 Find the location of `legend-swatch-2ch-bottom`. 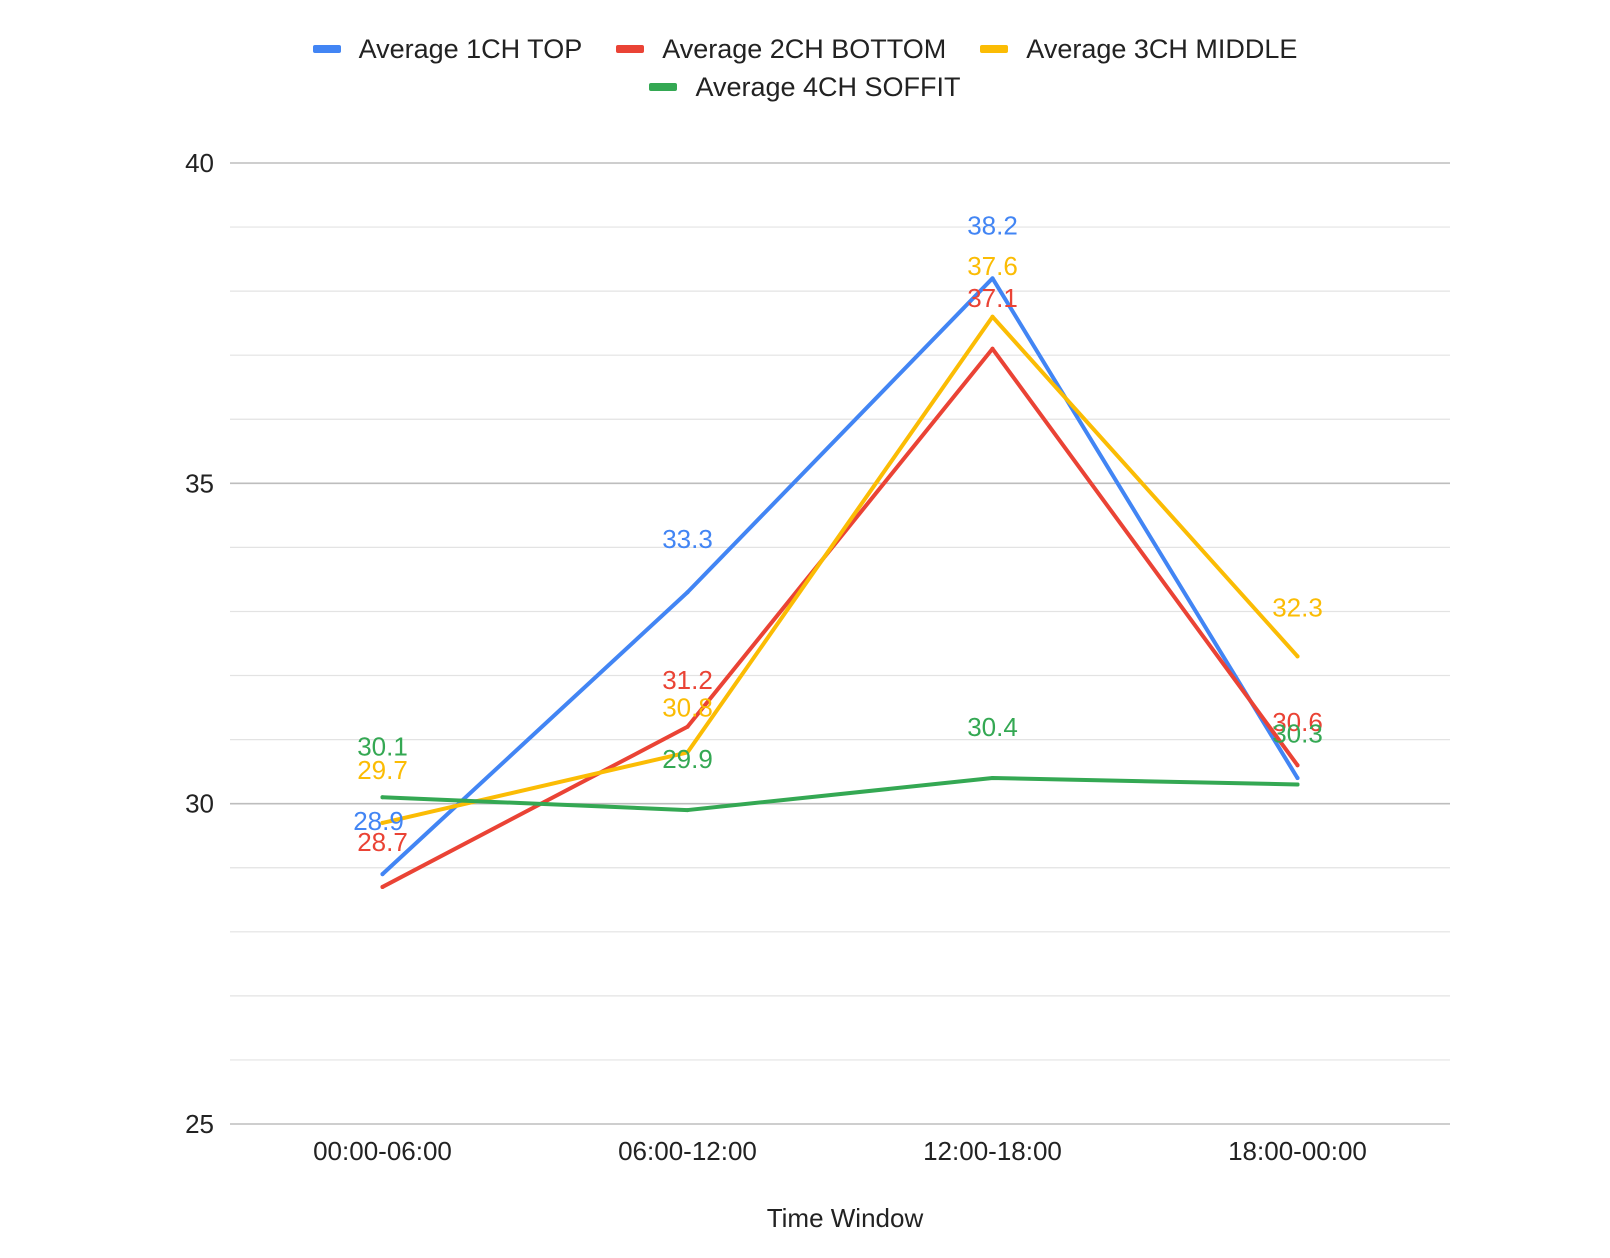

legend-swatch-2ch-bottom is located at coordinates (630, 49).